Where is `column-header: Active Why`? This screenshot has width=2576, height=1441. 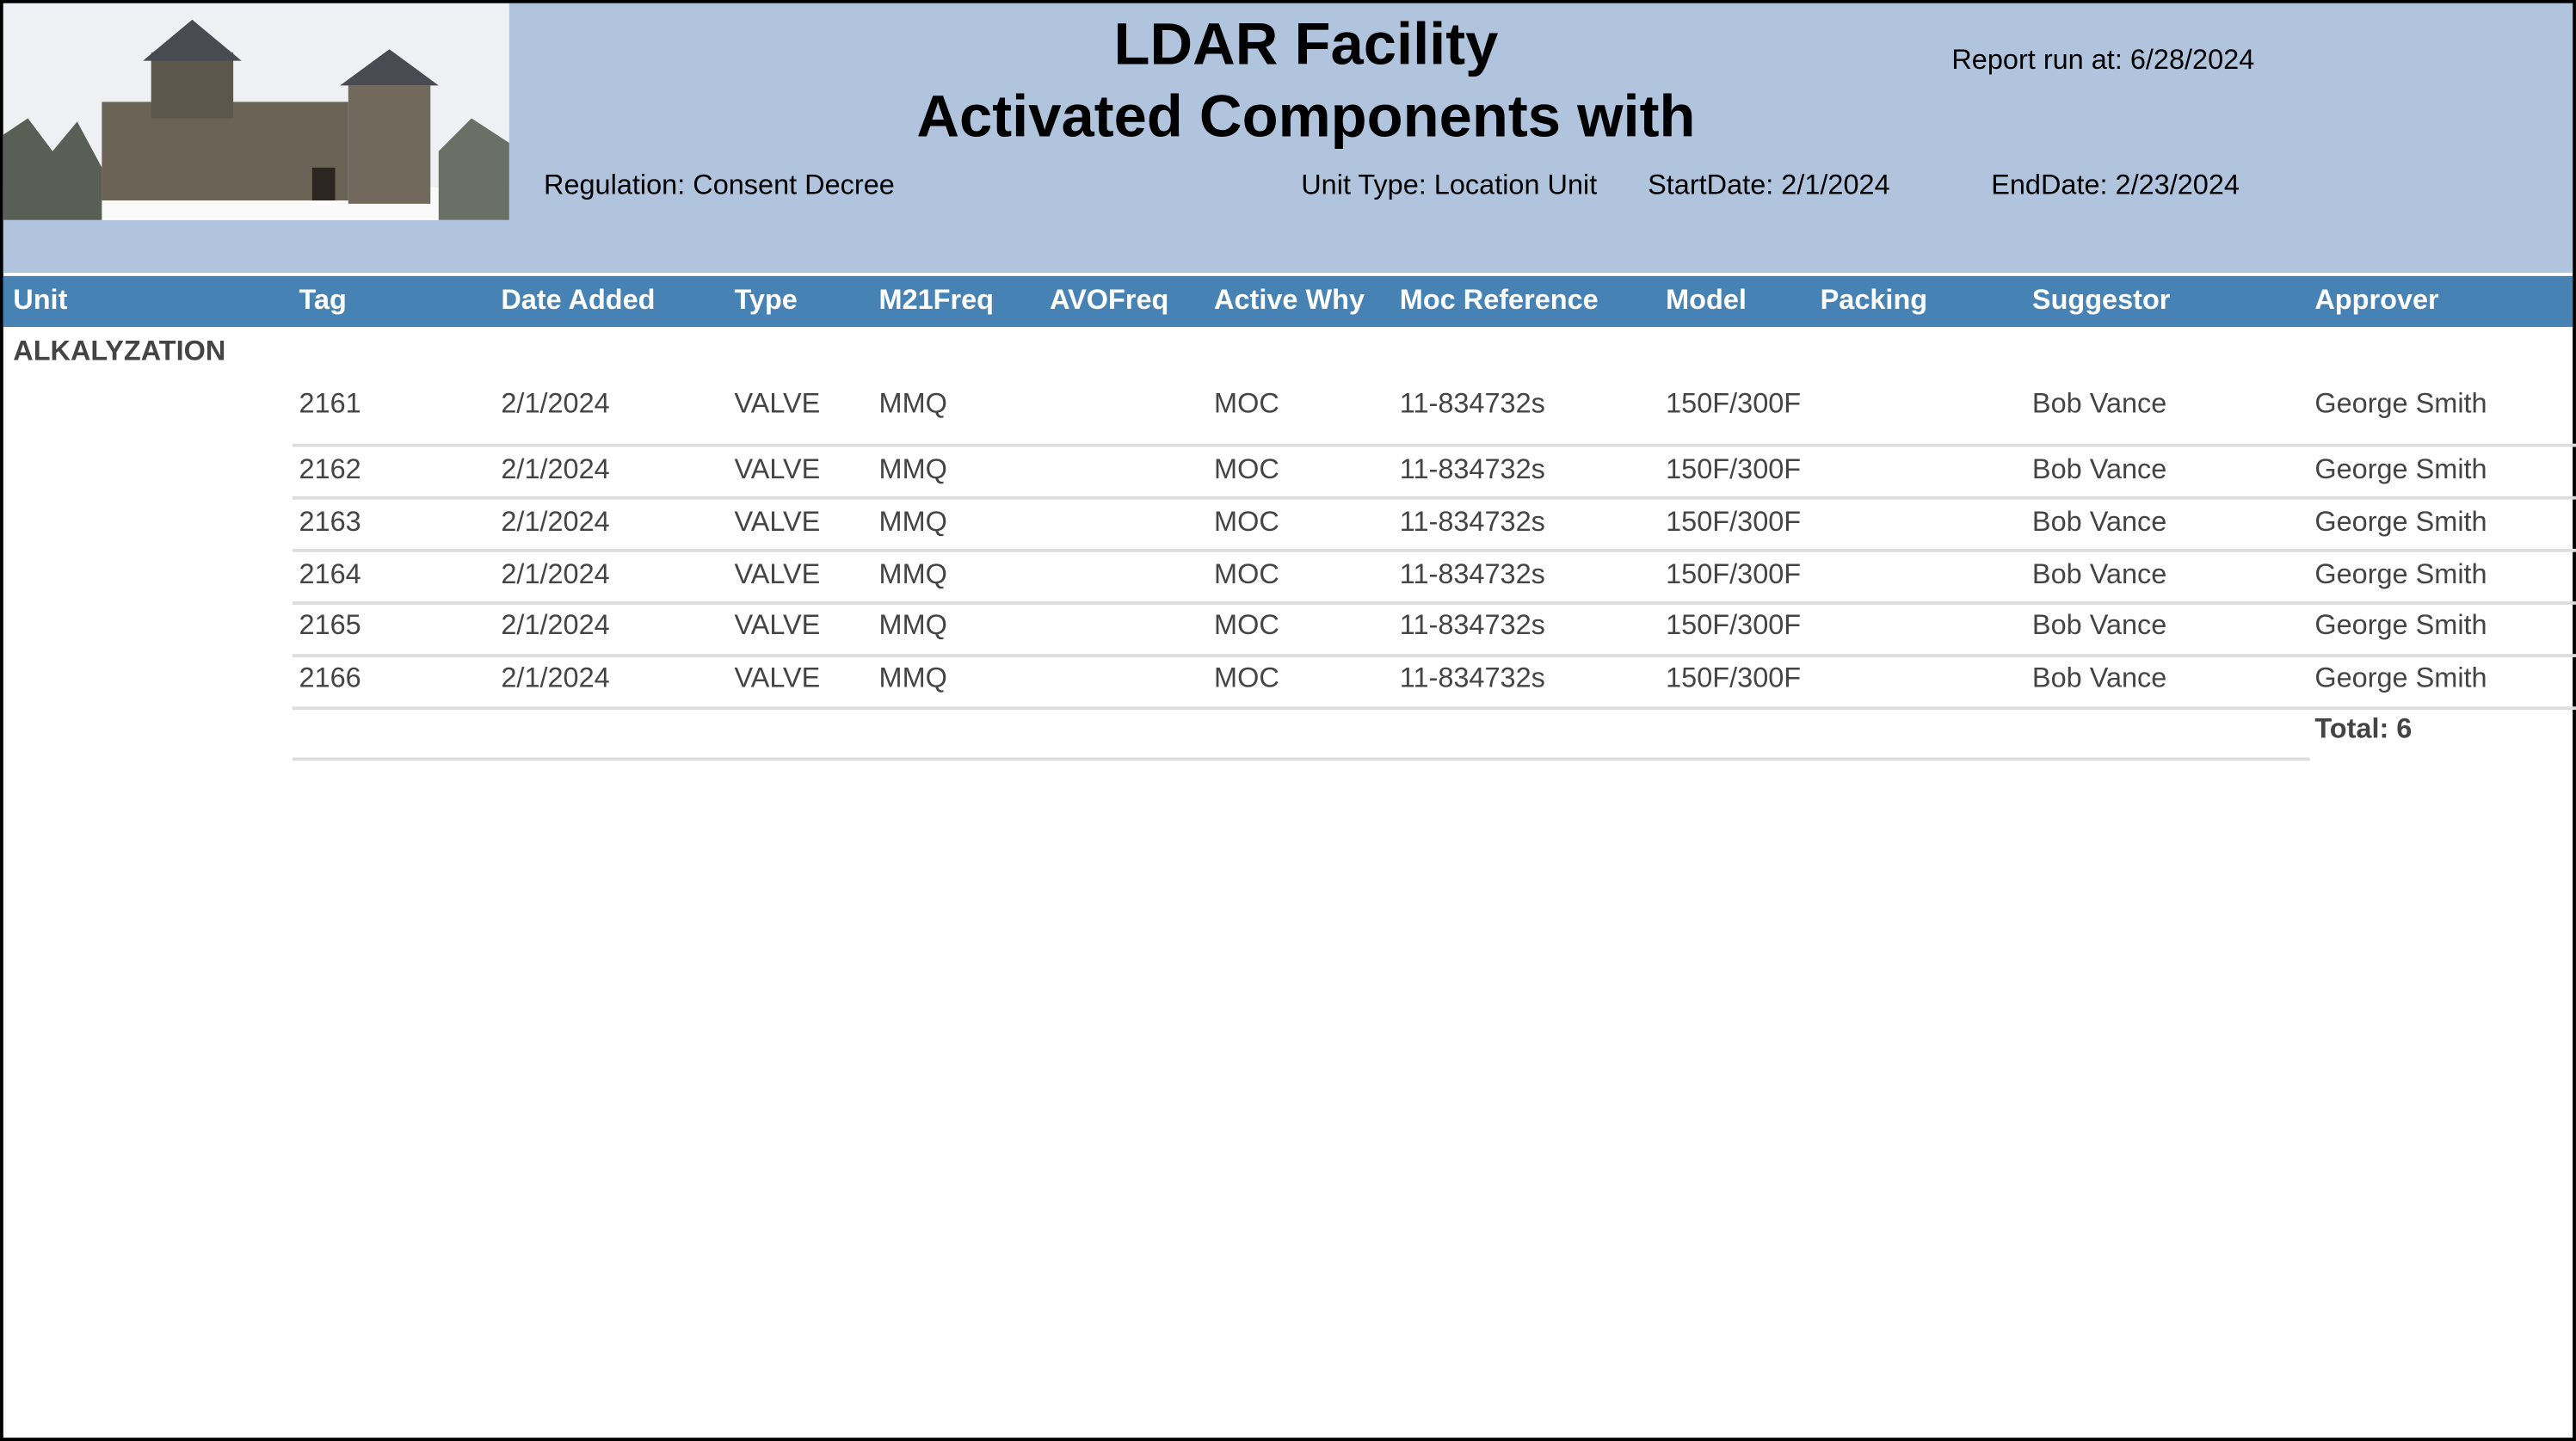
column-header: Active Why is located at coordinates (1289, 300).